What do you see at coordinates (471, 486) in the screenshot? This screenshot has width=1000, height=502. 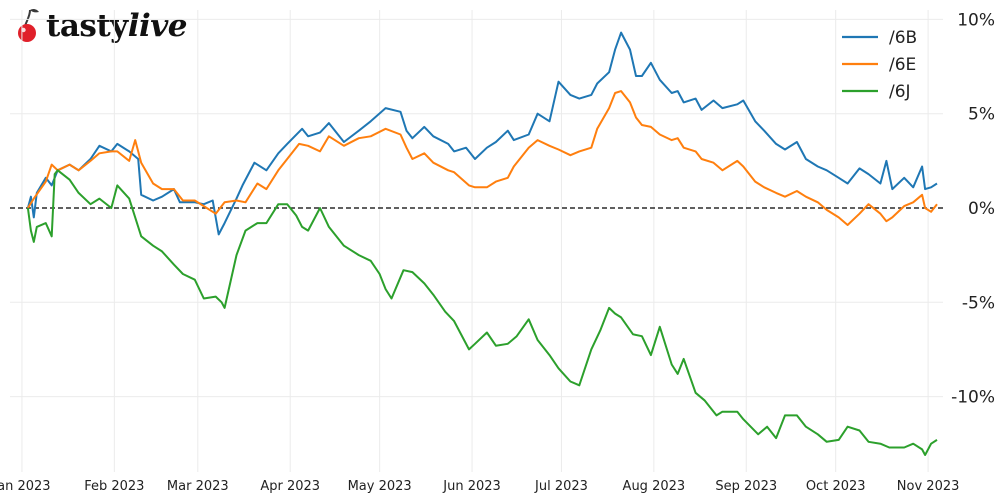 I see `x-tick-label: Jun 2023` at bounding box center [471, 486].